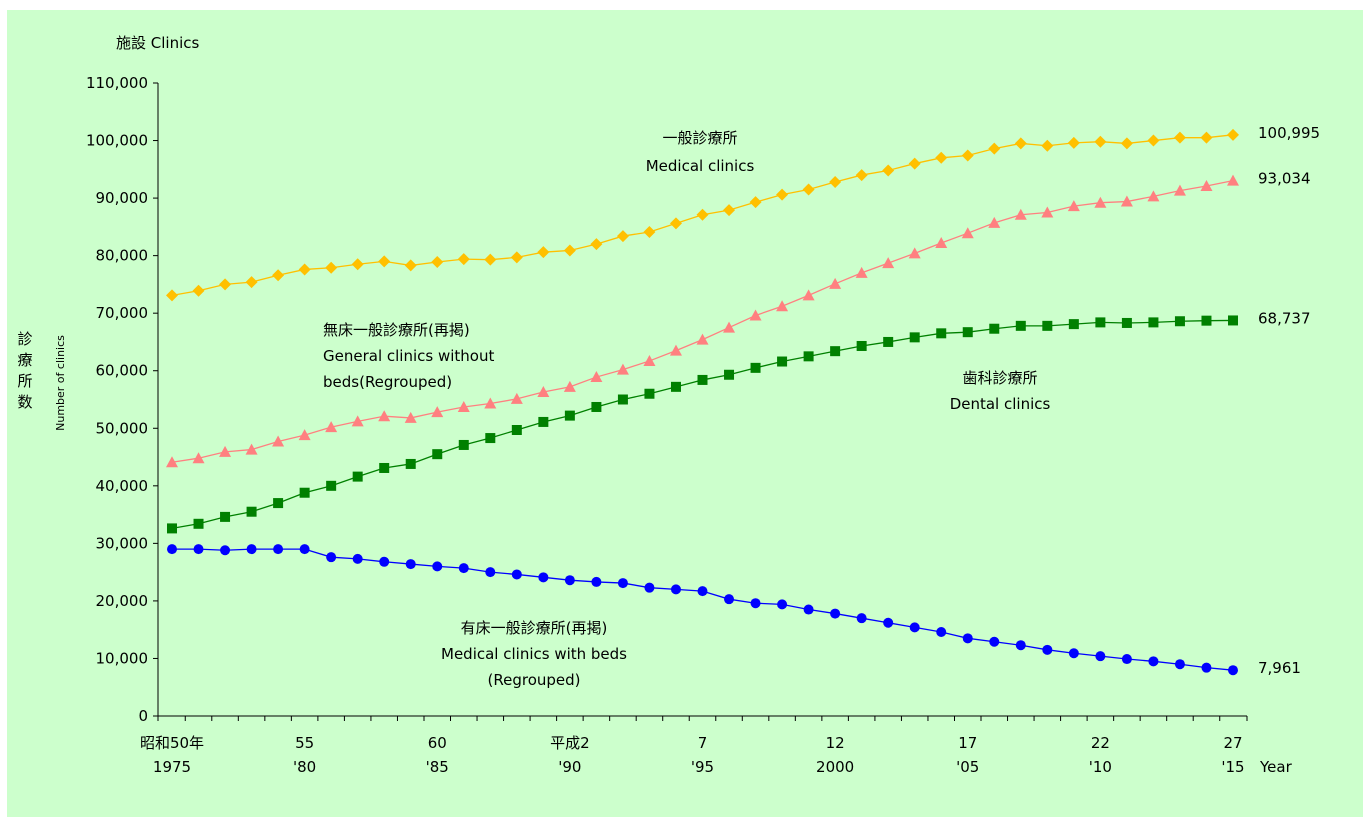 The image size is (1370, 825). What do you see at coordinates (835, 743) in the screenshot?
I see `x-tick-label-era: 12` at bounding box center [835, 743].